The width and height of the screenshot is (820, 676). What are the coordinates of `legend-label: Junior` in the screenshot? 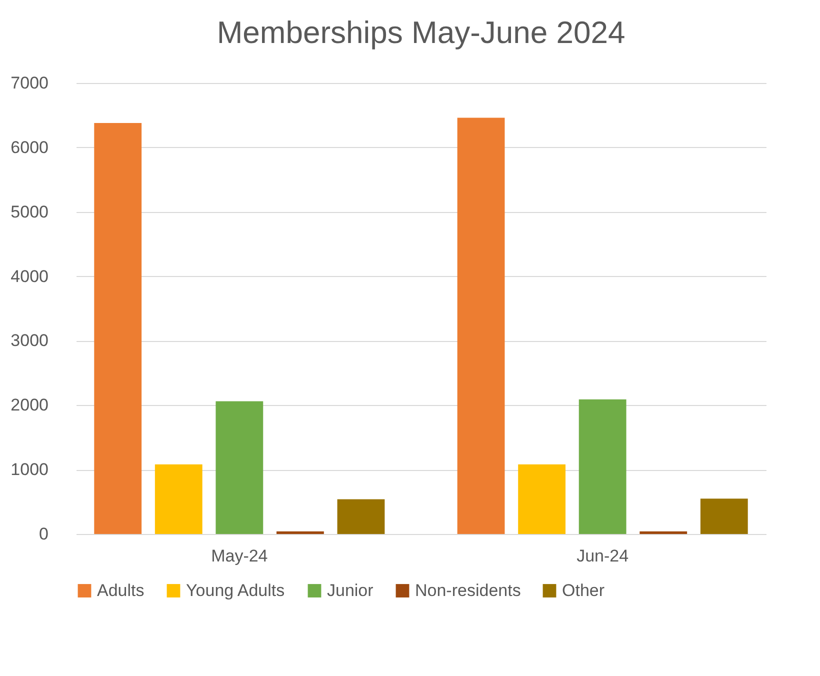 It's located at (350, 590).